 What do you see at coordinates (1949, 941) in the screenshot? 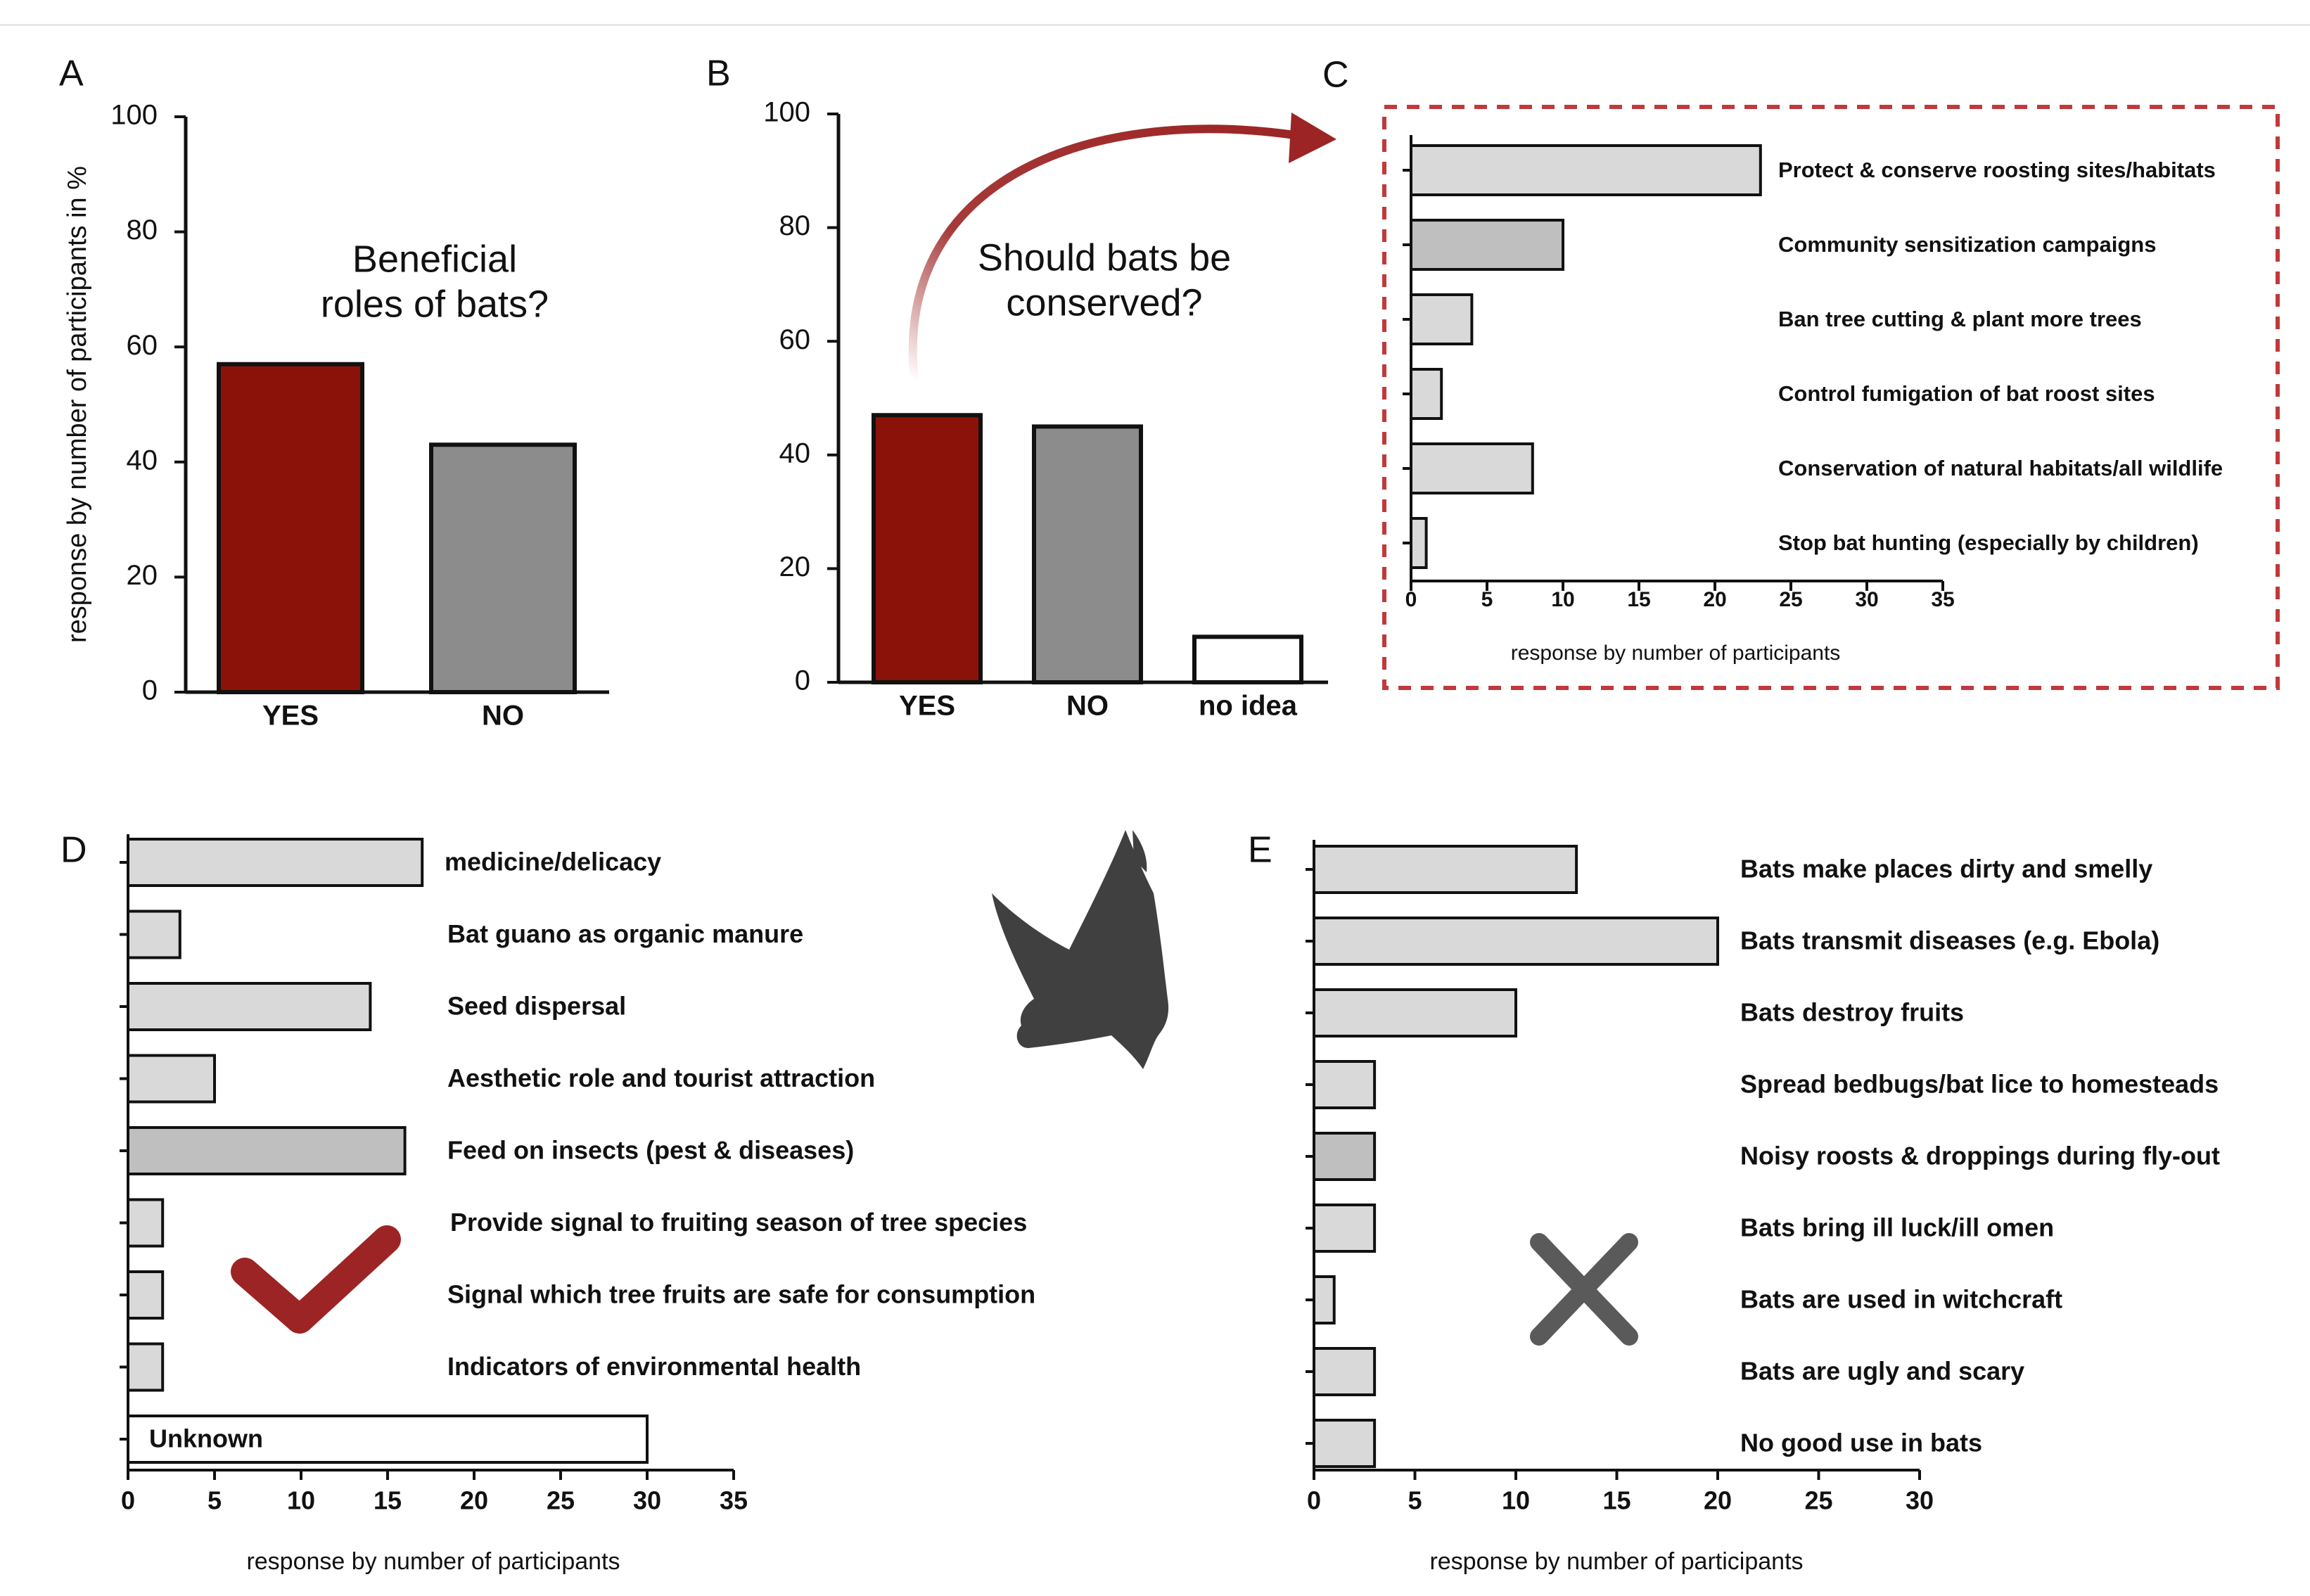
I see `category-label: Bats transmit diseases (e.g. Ebola)` at bounding box center [1949, 941].